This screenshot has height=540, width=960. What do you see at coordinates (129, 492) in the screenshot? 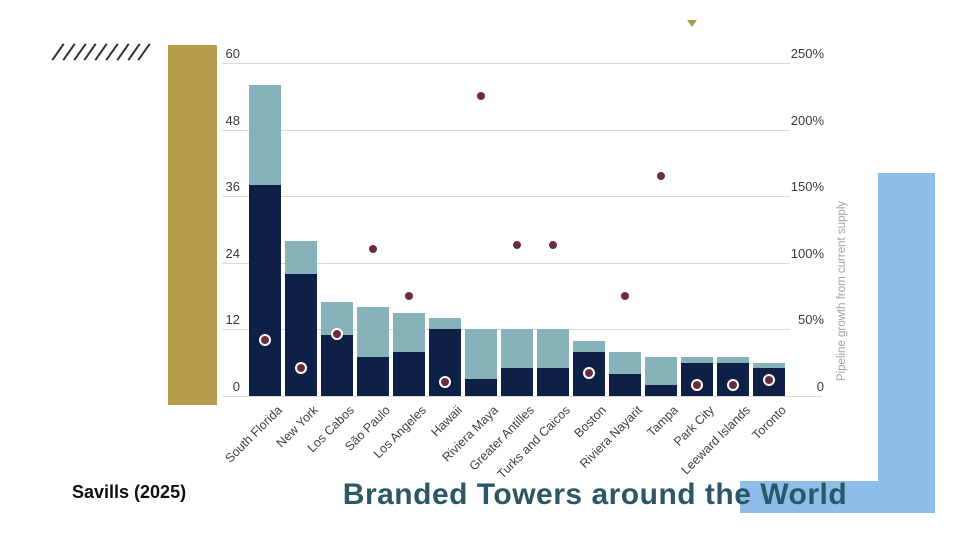
I see `source-label: Savills (2025)` at bounding box center [129, 492].